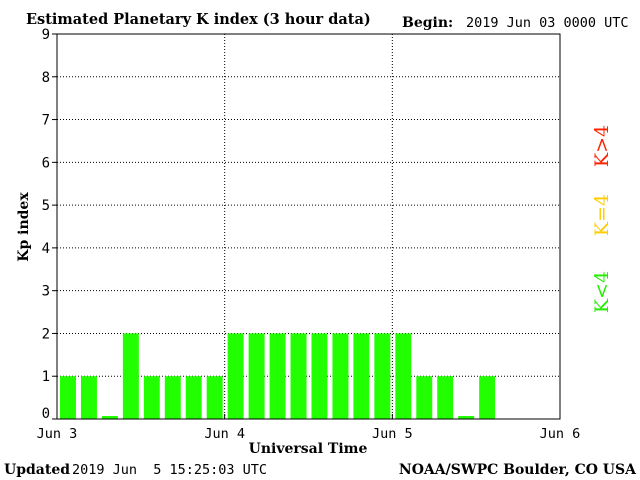 This screenshot has height=480, width=640. What do you see at coordinates (46, 334) in the screenshot?
I see `y-tick-label: 2` at bounding box center [46, 334].